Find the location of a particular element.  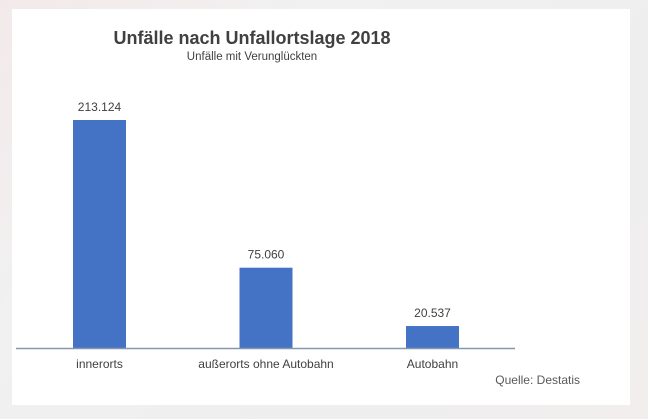

chart-subtitle: Unfälle mit Verunglückten is located at coordinates (252, 57).